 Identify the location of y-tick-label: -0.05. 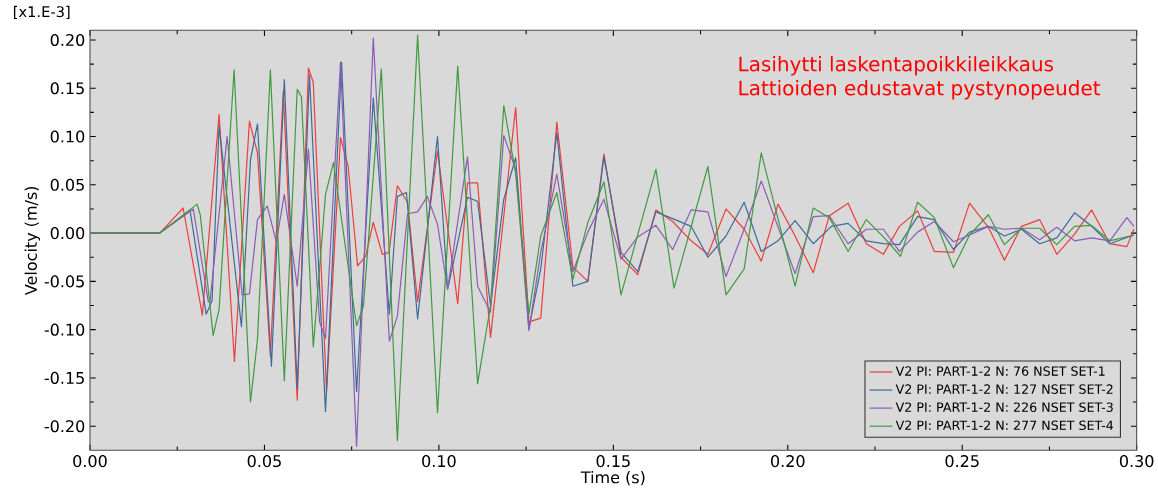
(64, 281).